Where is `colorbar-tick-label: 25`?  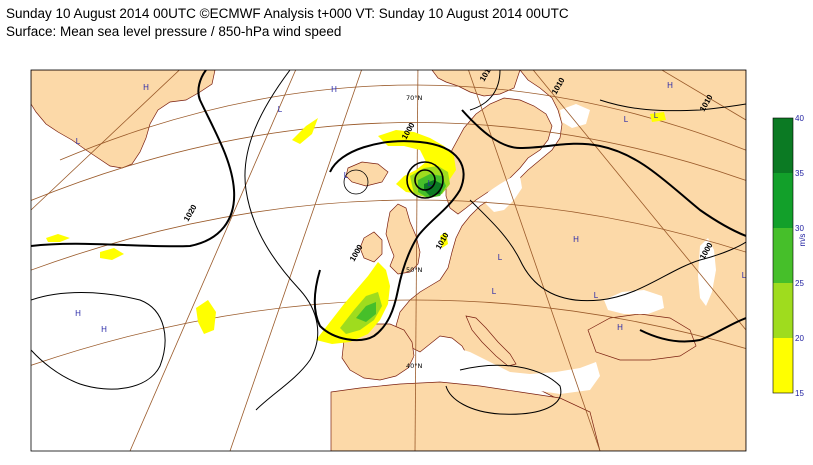
colorbar-tick-label: 25 is located at coordinates (799, 283).